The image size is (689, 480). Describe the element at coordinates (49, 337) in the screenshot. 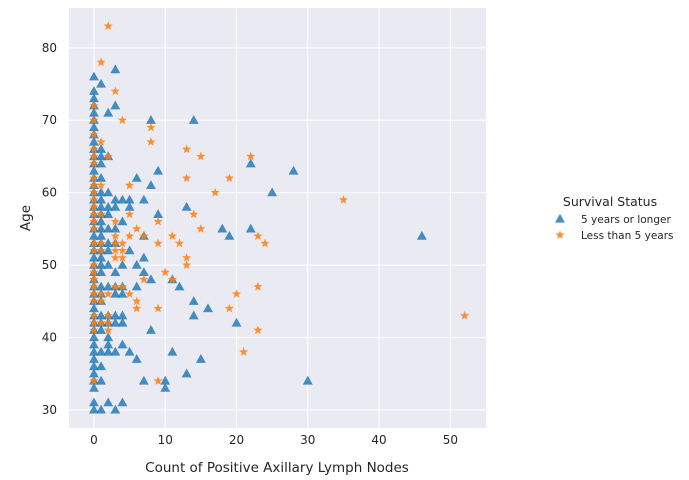

I see `y-tick-label: 40` at that location.